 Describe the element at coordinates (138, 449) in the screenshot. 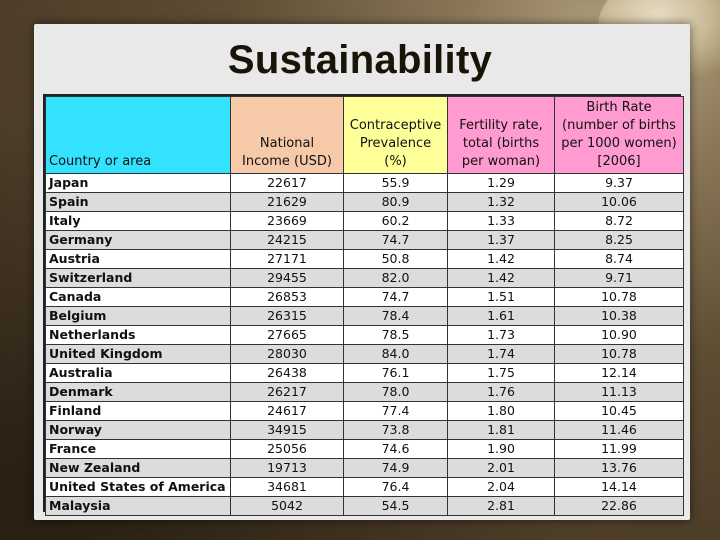

I see `cell-country: France` at that location.